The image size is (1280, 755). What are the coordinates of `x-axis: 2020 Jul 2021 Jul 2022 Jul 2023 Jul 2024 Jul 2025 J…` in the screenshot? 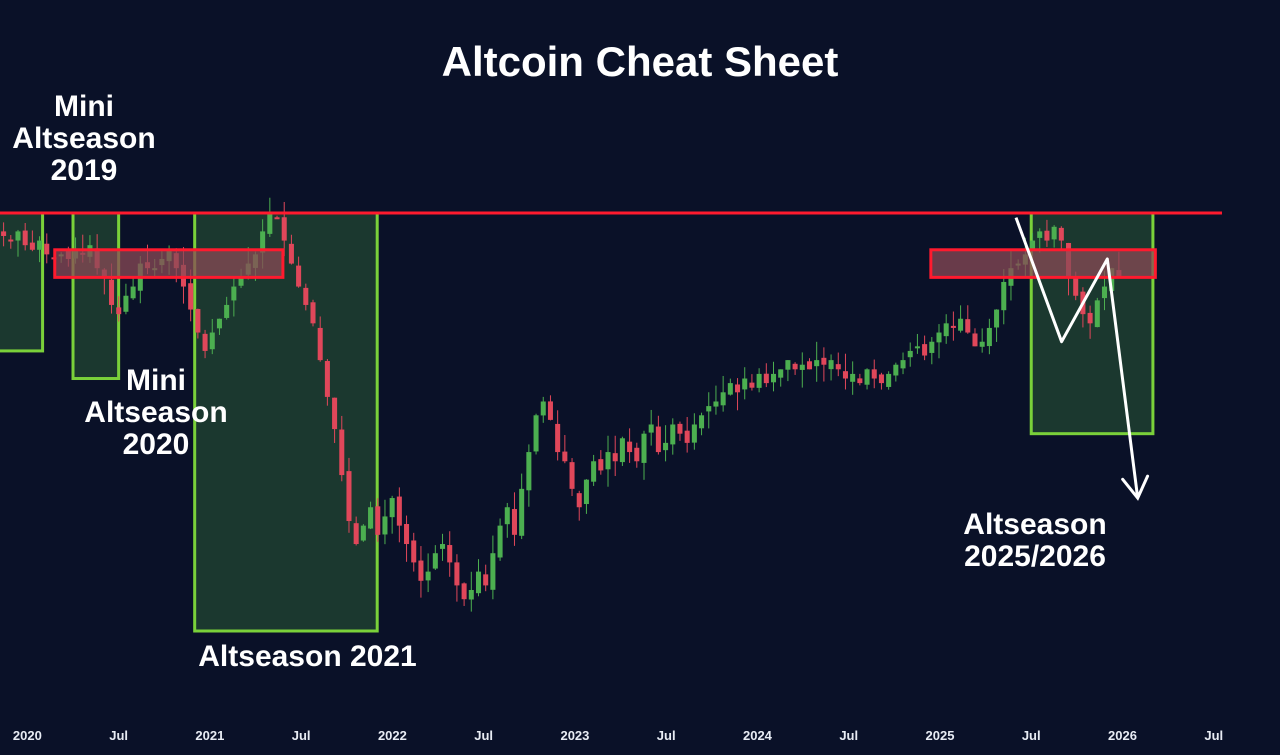 It's located at (618, 735).